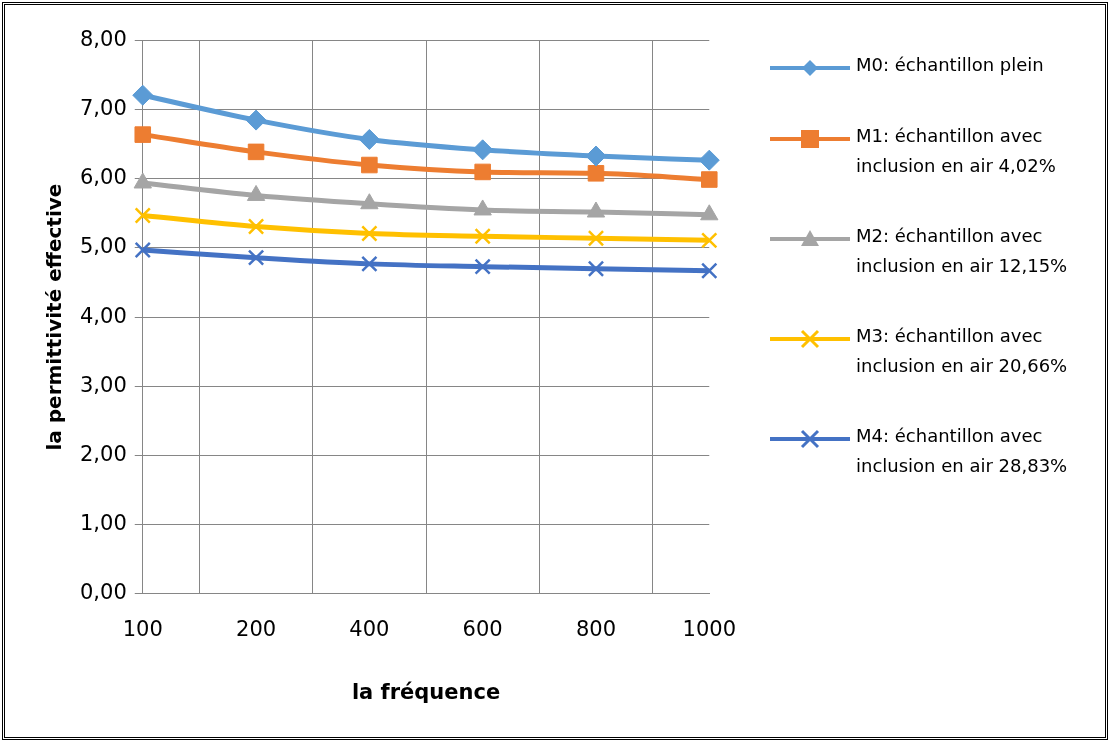 This screenshot has width=1110, height=742. What do you see at coordinates (962, 451) in the screenshot?
I see `legend-label: M4: échantillon avec inclusion en air 28,83%` at bounding box center [962, 451].